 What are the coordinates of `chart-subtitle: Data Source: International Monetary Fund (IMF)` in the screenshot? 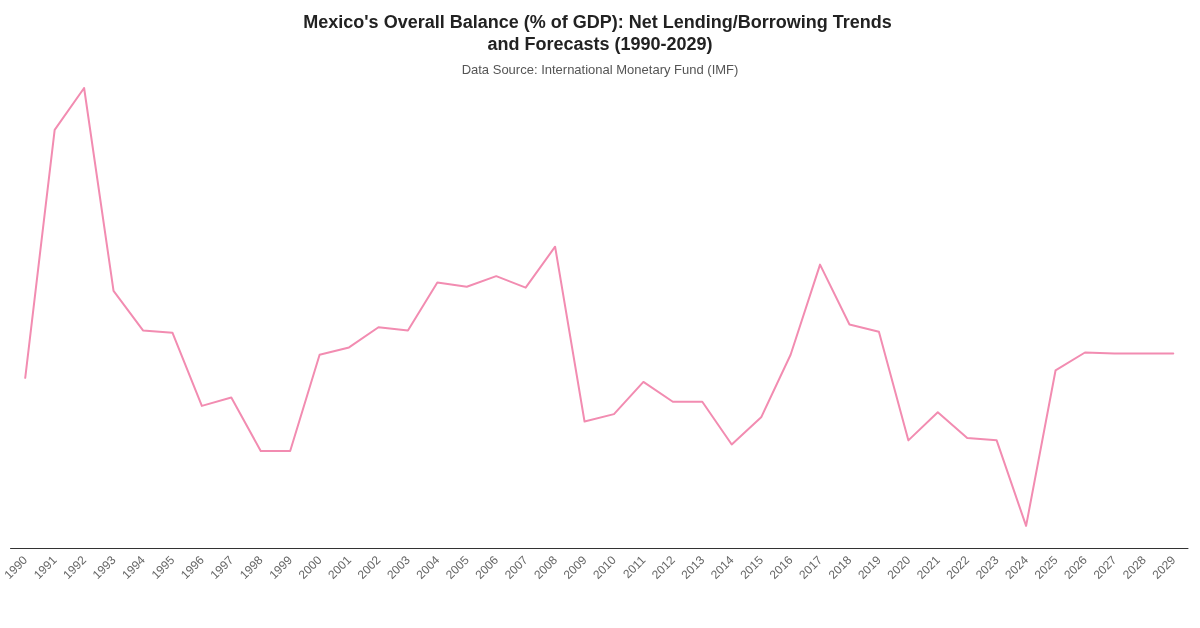 It's located at (600, 69).